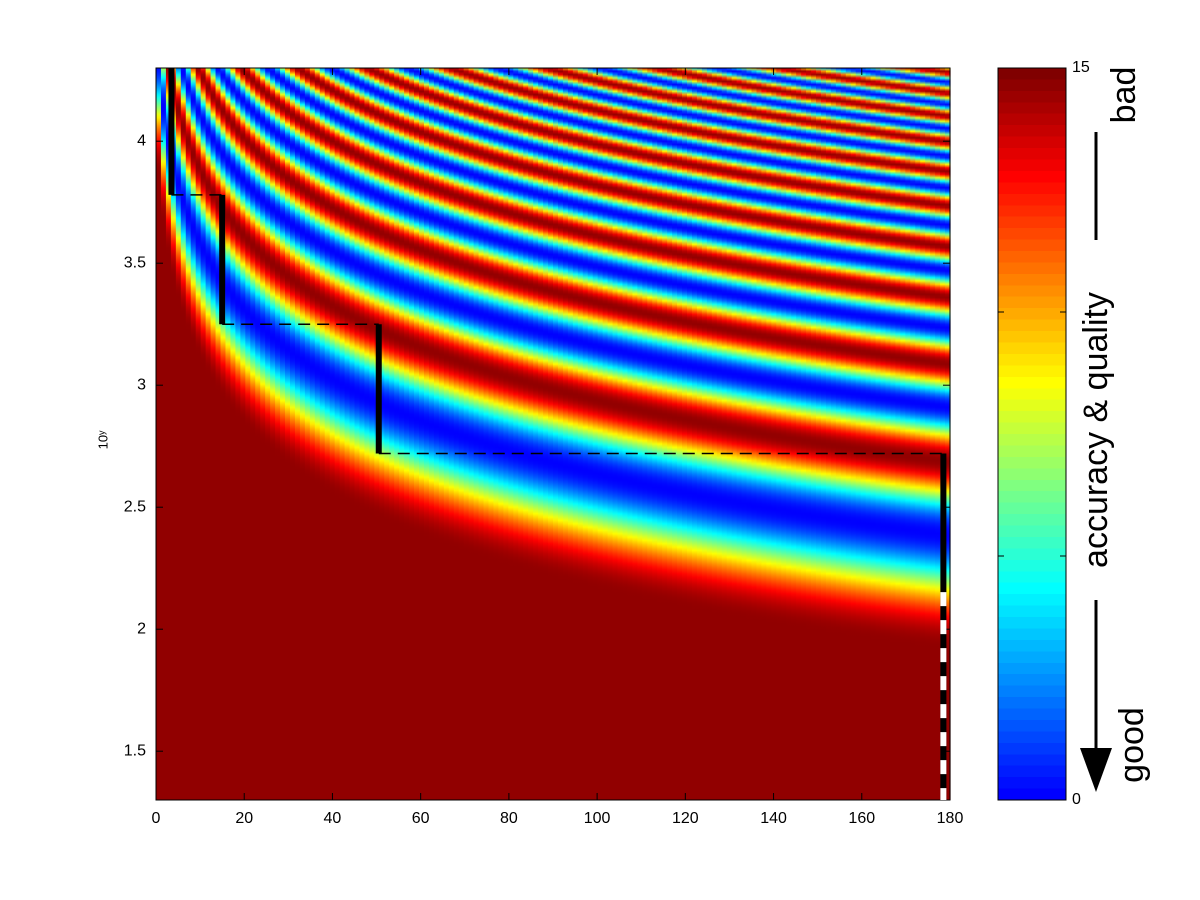 This screenshot has height=900, width=1200. What do you see at coordinates (135, 506) in the screenshot?
I see `y-tick-label: 2.5` at bounding box center [135, 506].